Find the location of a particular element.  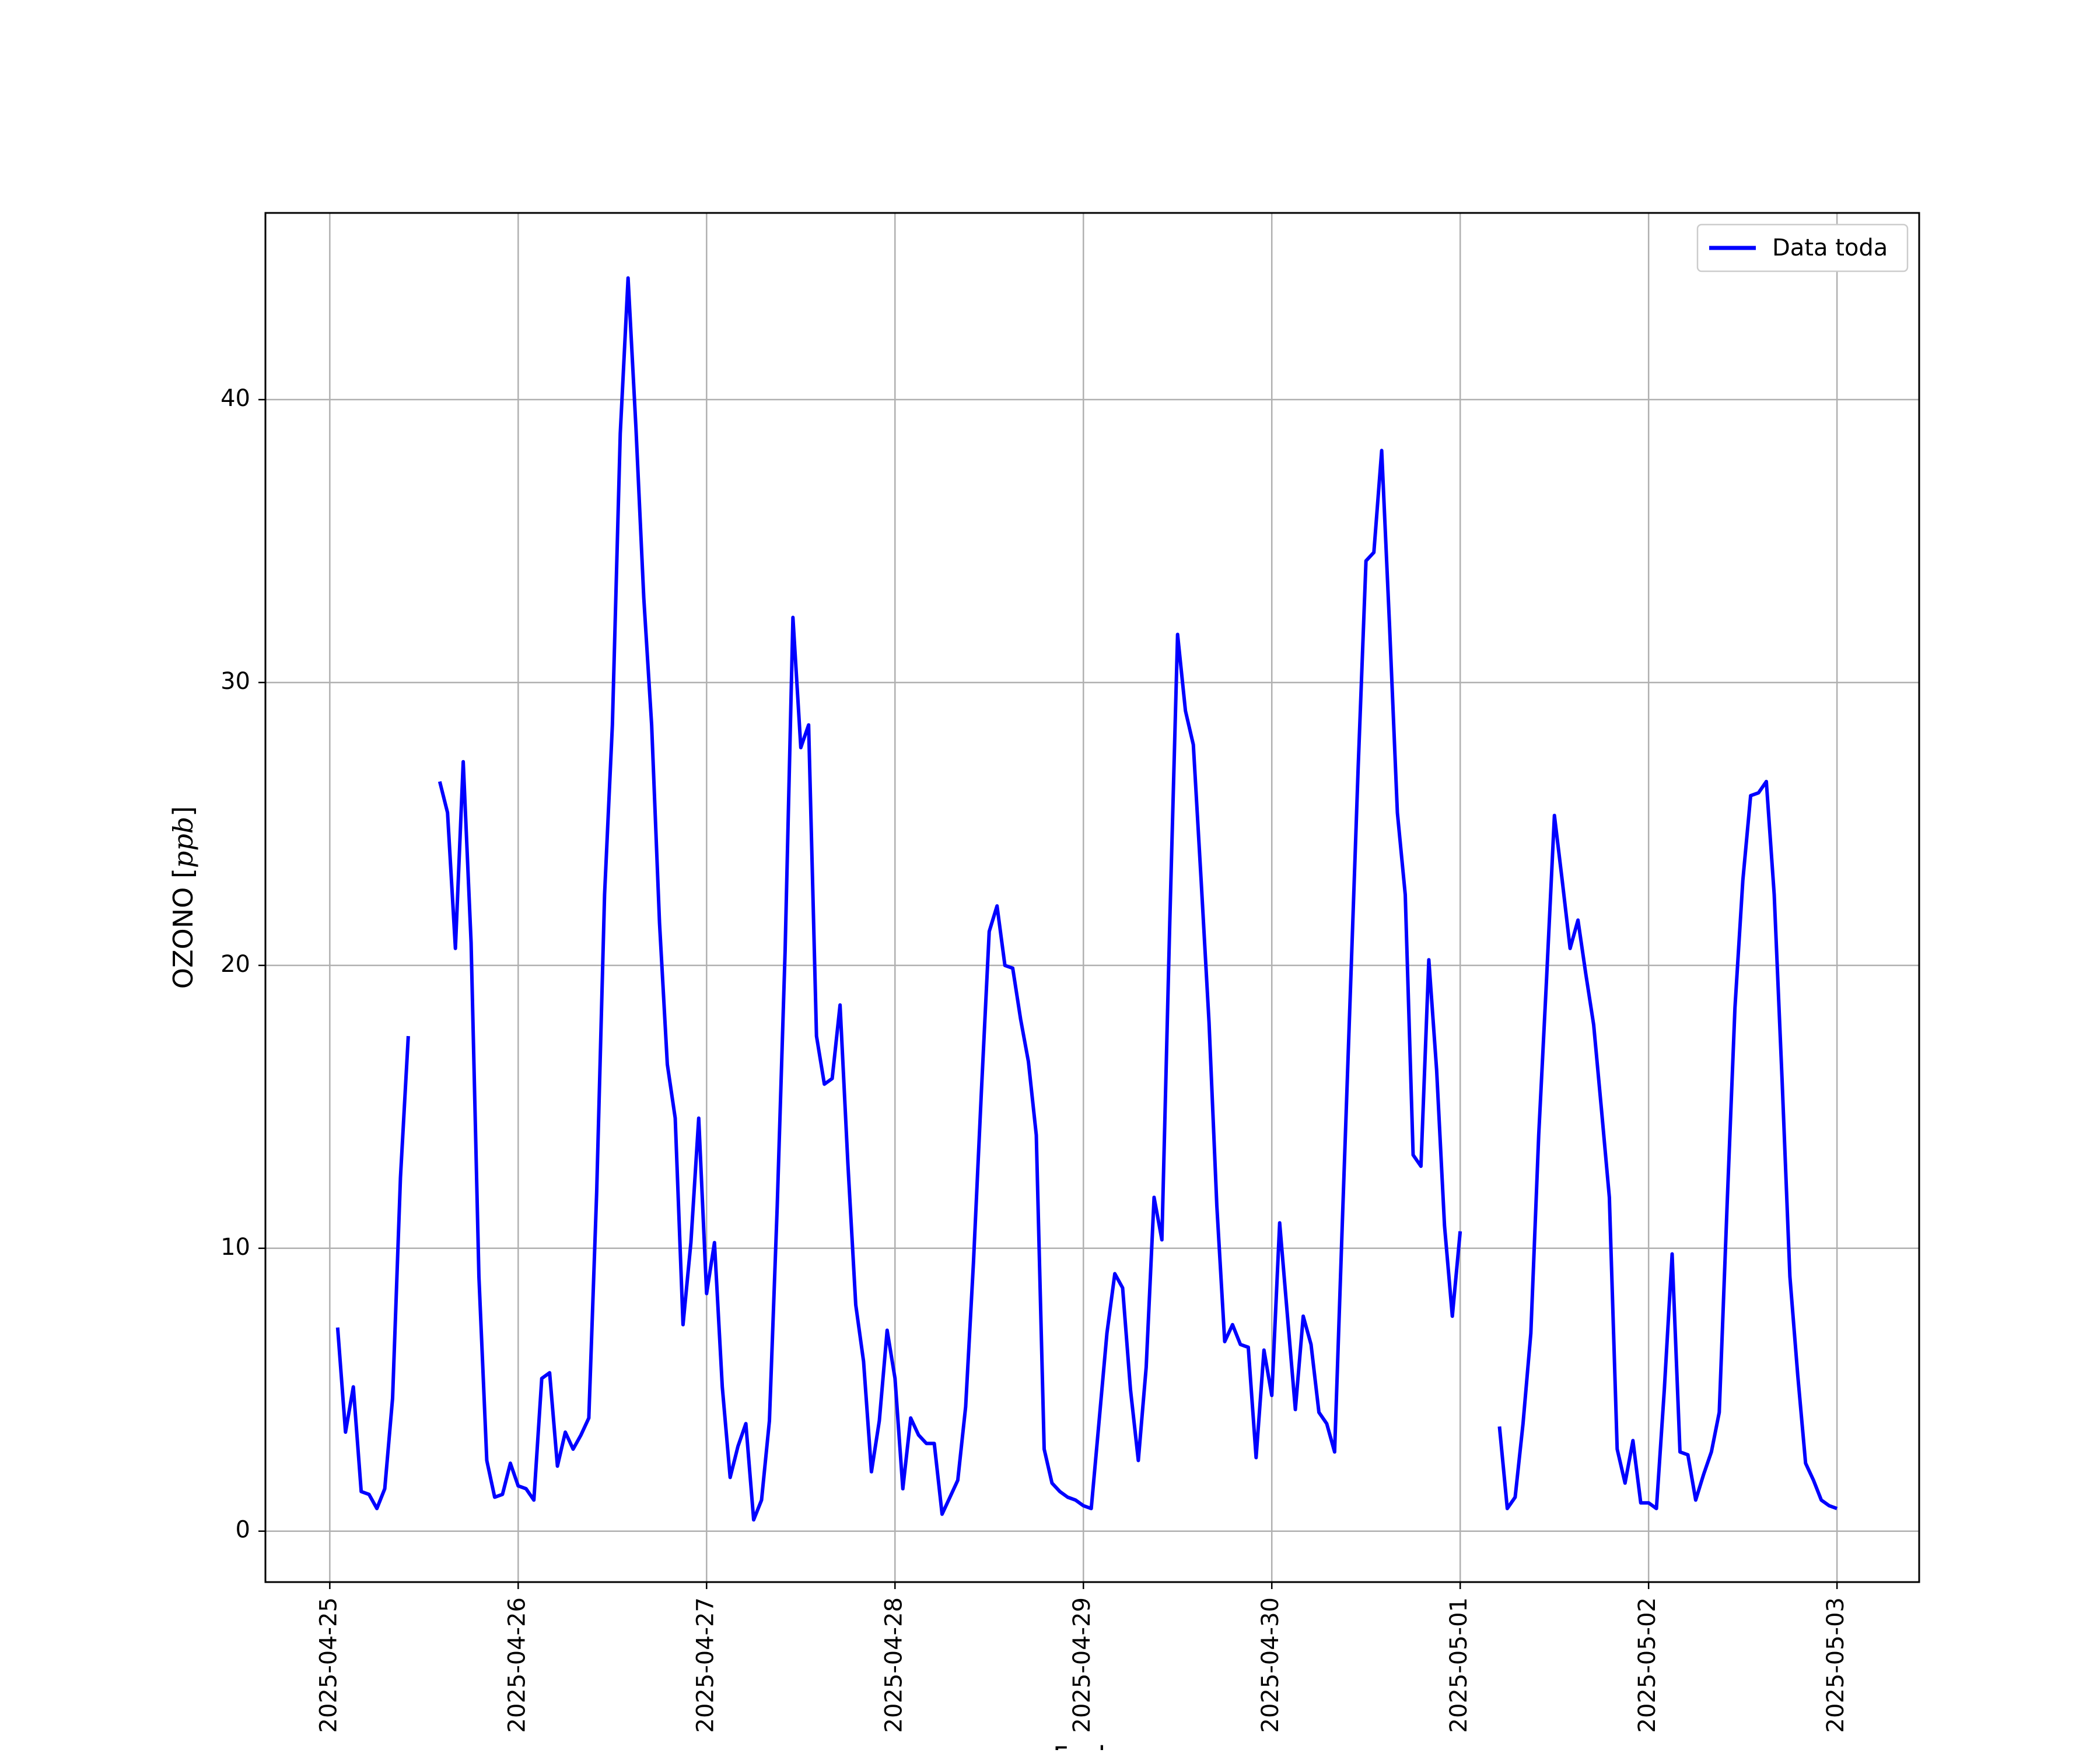

x-tick-label-2025-04-27: 2025-04-27 is located at coordinates (705, 1665).